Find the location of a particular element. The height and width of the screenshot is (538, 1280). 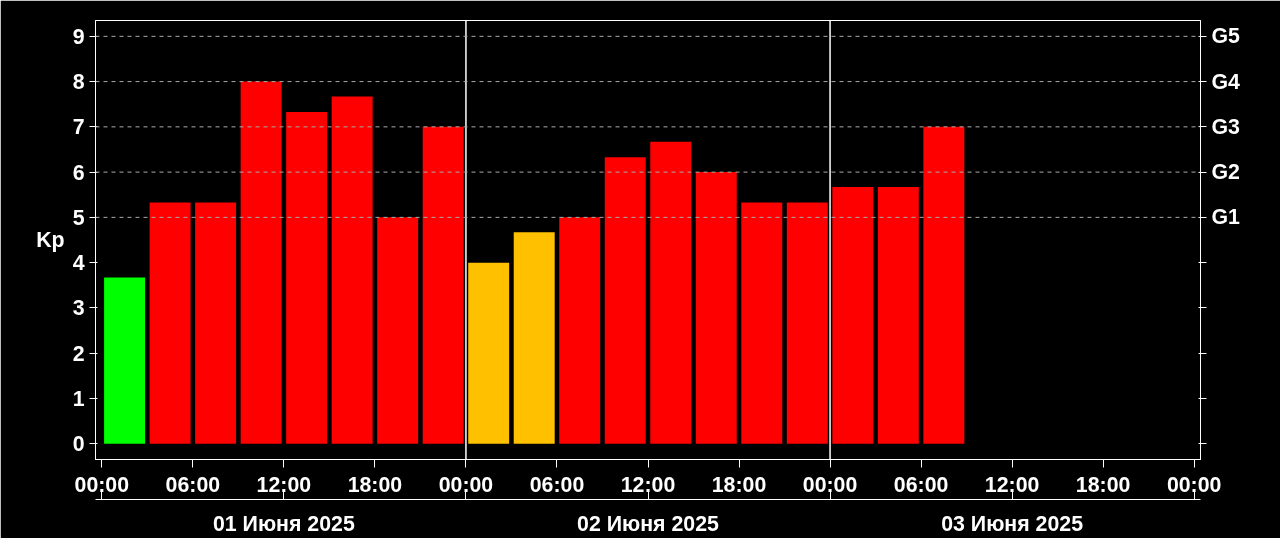

y-tick-label: 3 is located at coordinates (78, 308).